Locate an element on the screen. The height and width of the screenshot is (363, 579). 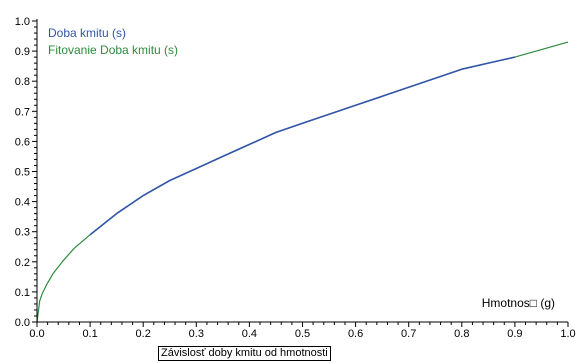
chart-caption: Závislosť doby kmitu od hmotnosti is located at coordinates (244, 353).